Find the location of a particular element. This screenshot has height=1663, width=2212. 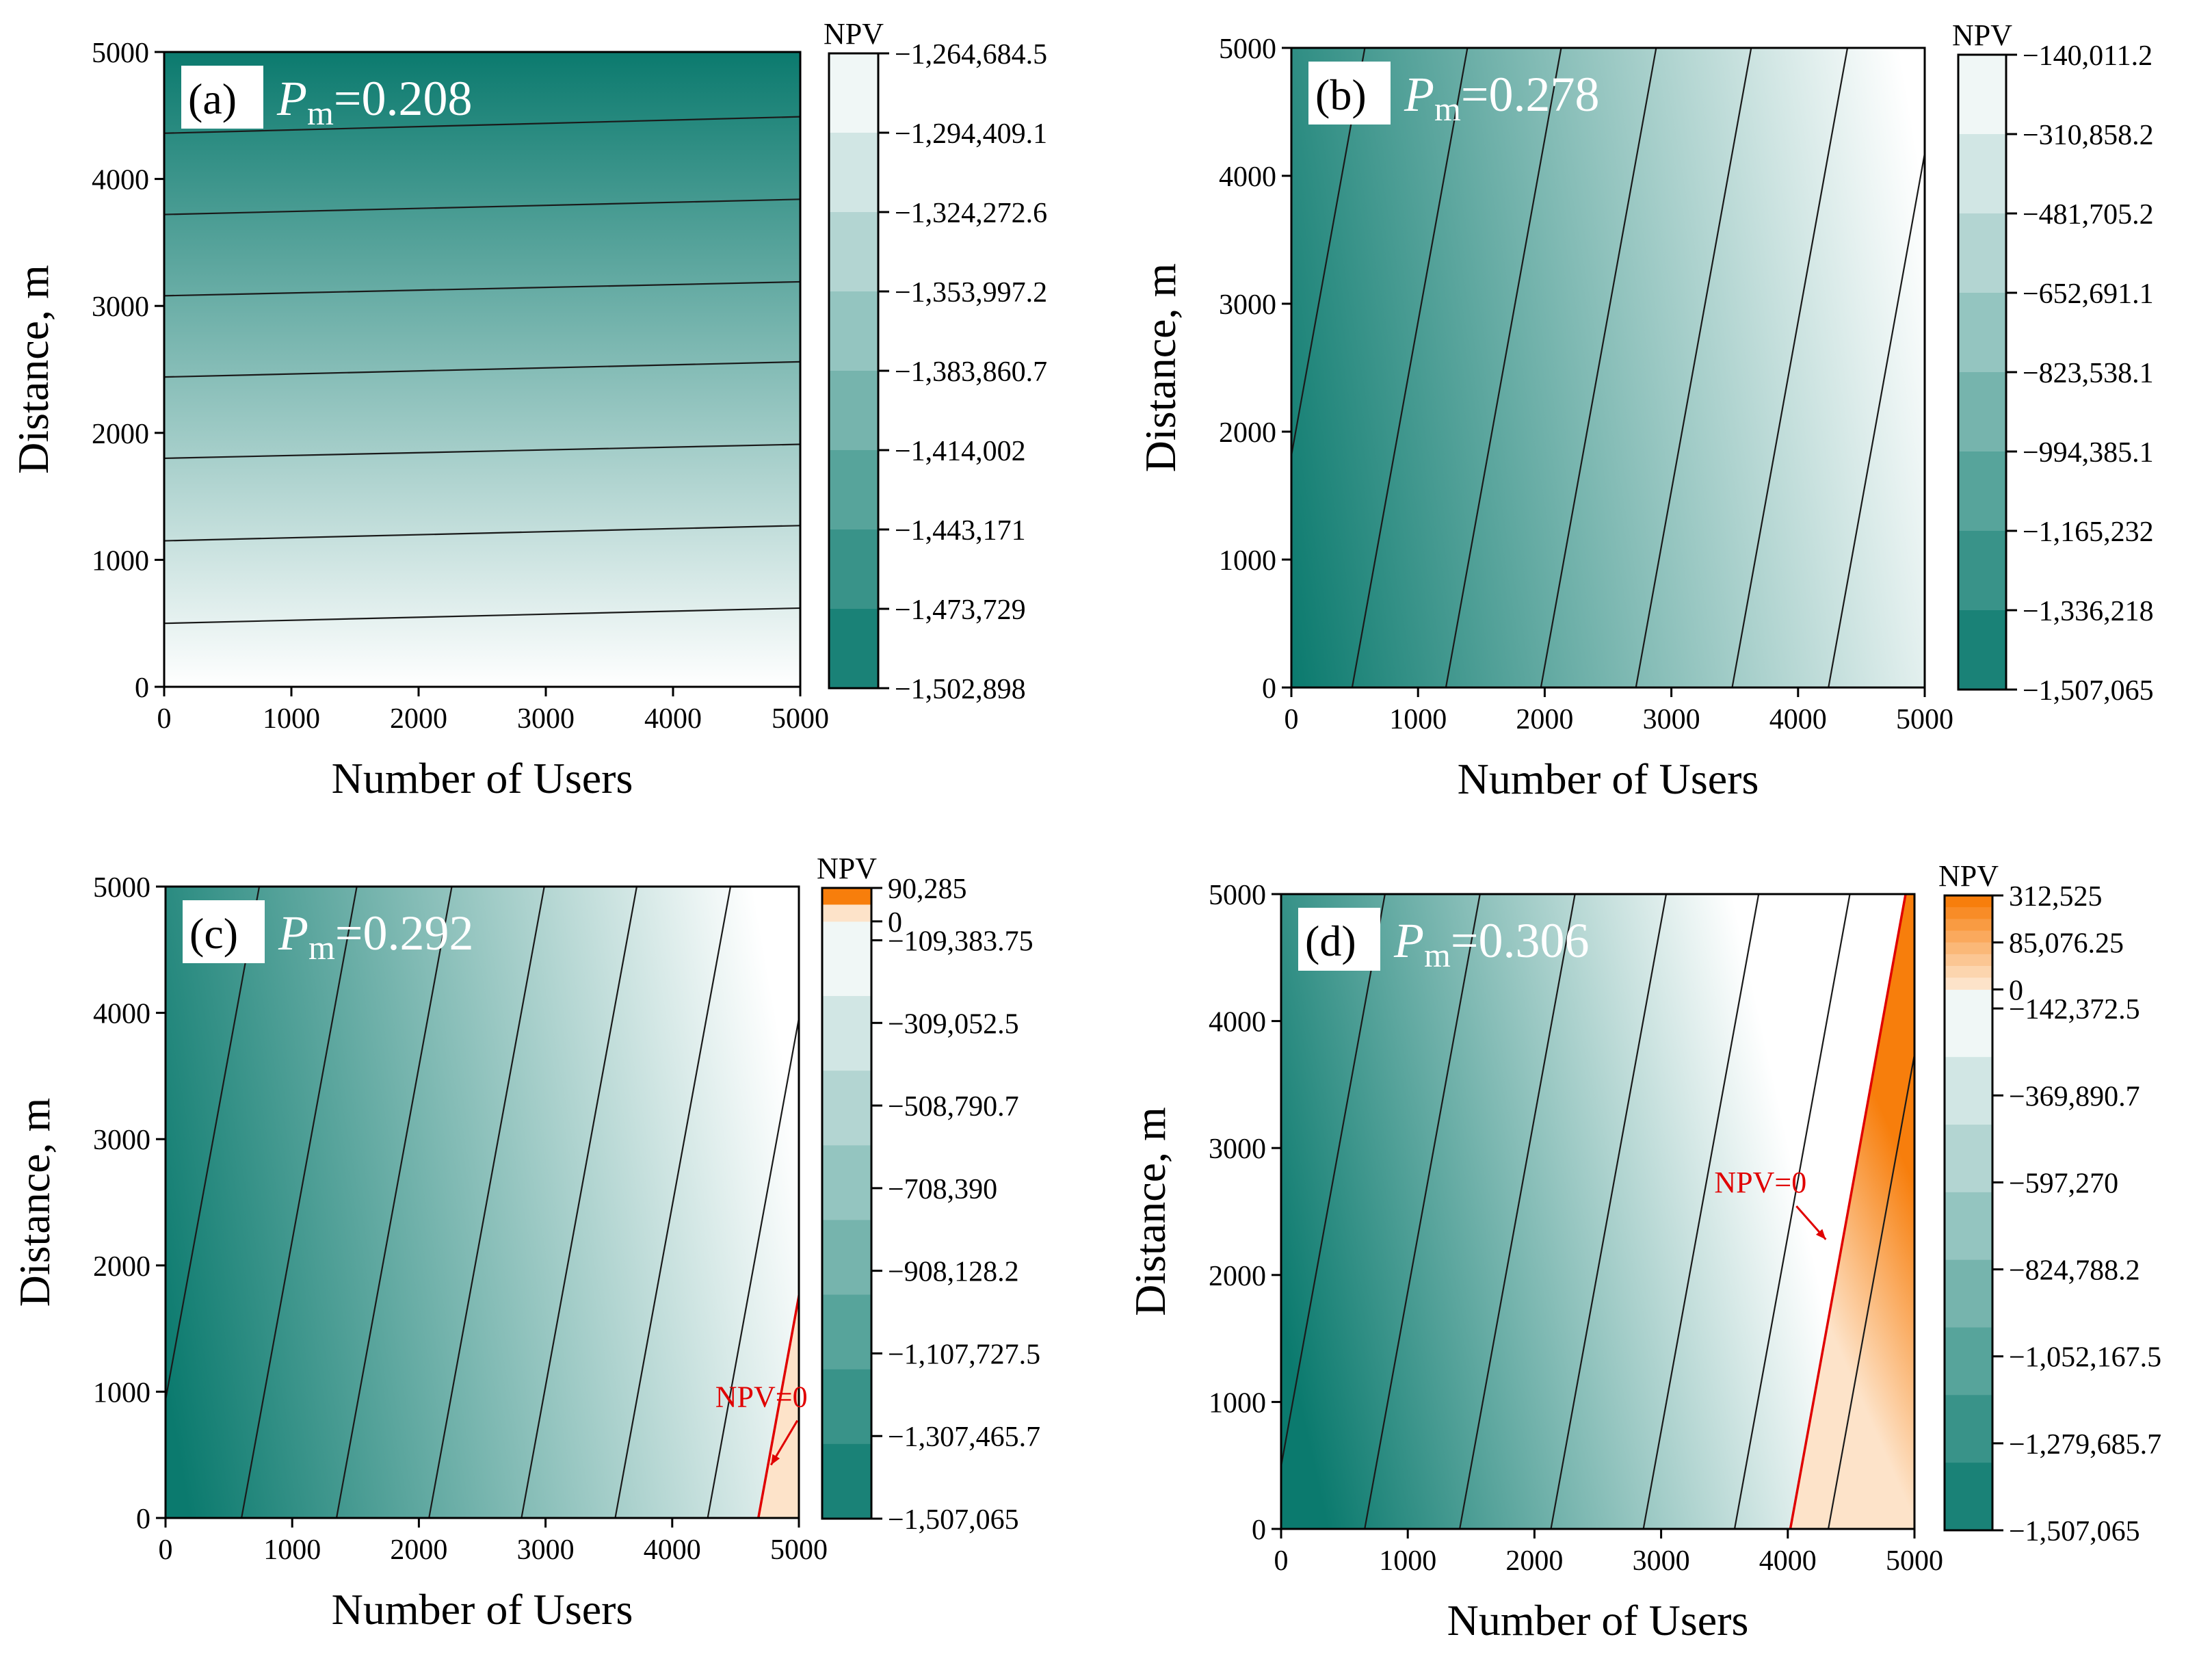

colorbar-tick-label: −1,443,171 is located at coordinates (960, 531).